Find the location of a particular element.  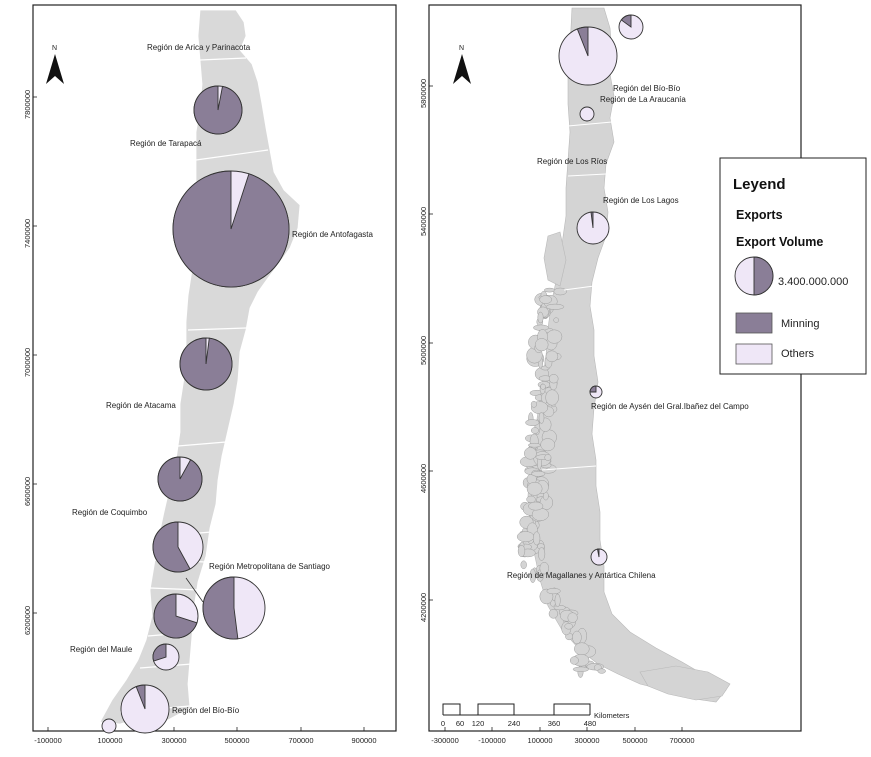

label-maule: Región del Maule is located at coordinates (101, 649).